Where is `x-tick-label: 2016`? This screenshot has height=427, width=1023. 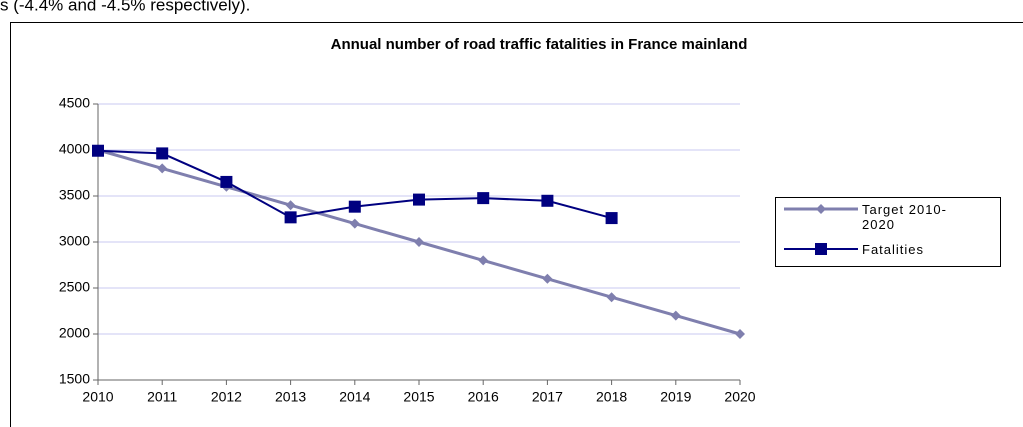
x-tick-label: 2016 is located at coordinates (483, 397).